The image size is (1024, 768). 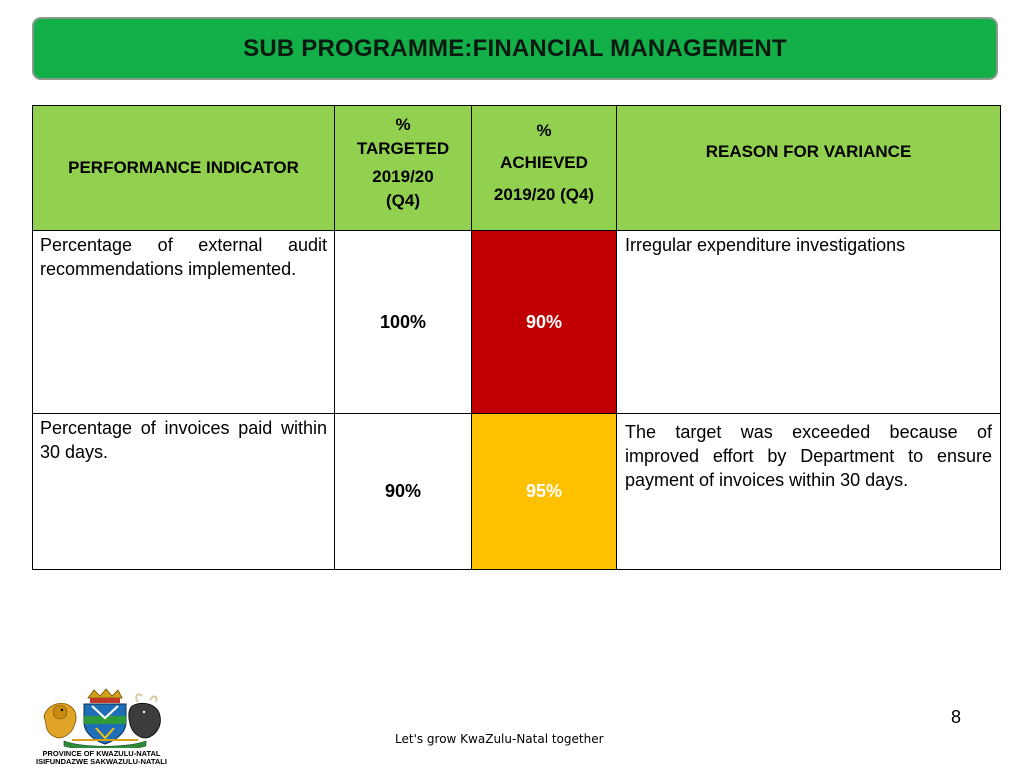 I want to click on header-achieved: % ACHIEVED 2019/20 (Q4), so click(x=544, y=168).